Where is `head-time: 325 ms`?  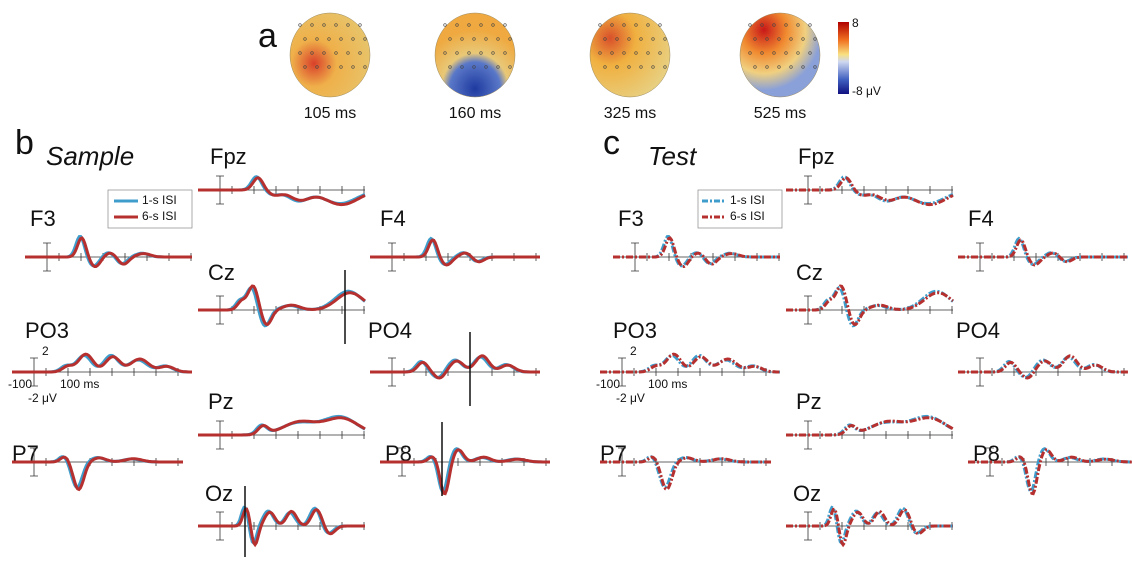
head-time: 325 ms is located at coordinates (630, 113).